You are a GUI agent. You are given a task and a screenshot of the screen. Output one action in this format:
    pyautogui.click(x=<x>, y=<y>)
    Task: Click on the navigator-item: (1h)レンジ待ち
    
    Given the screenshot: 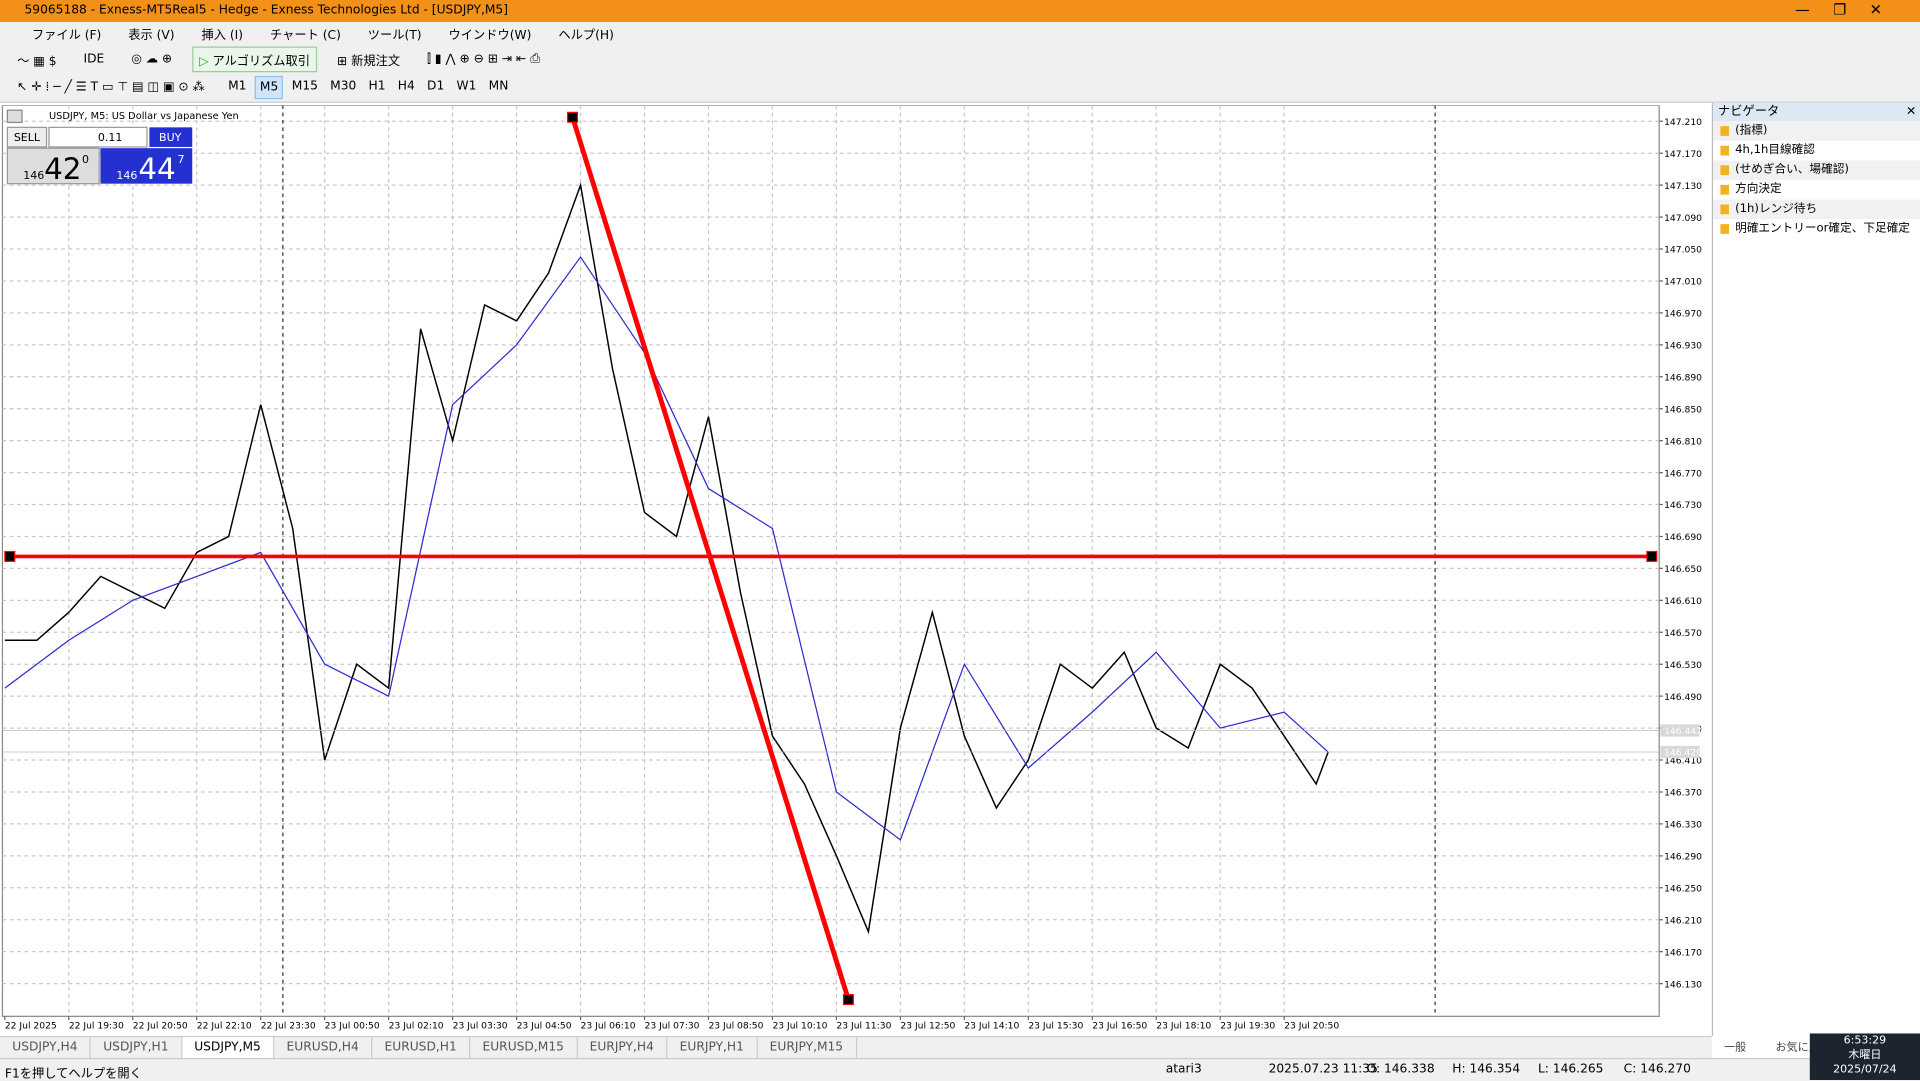 What is the action you would take?
    pyautogui.click(x=1816, y=209)
    